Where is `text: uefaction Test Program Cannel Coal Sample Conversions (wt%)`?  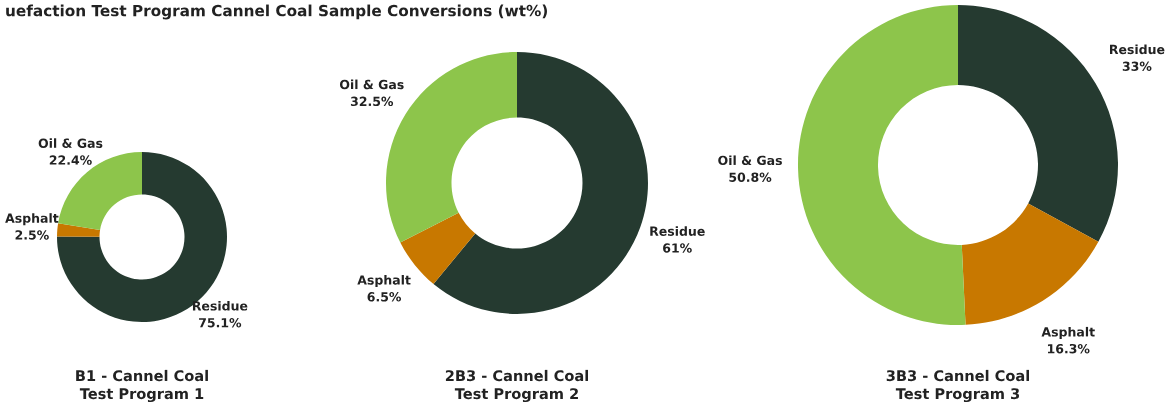
text: uefaction Test Program Cannel Coal Sample Conversions (wt%) is located at coordinates (276, 12).